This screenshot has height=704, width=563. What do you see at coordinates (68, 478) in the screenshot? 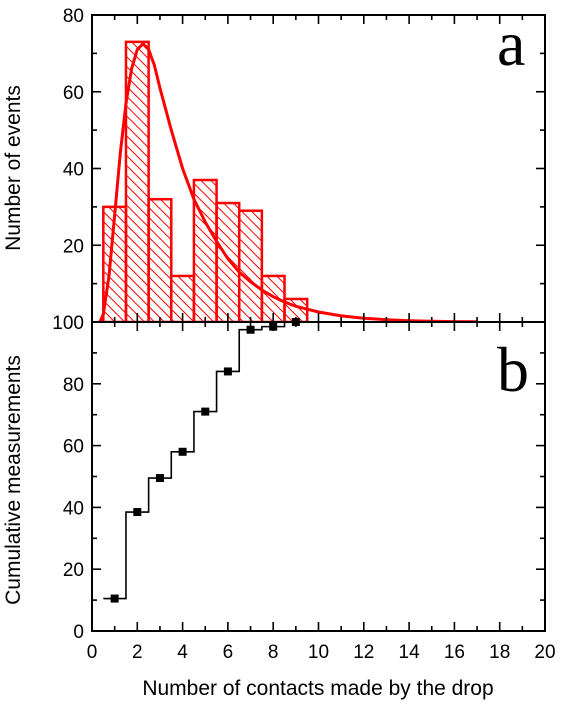
I see `panel-b-y-tick-labels: 0 20 40 60 80 100` at bounding box center [68, 478].